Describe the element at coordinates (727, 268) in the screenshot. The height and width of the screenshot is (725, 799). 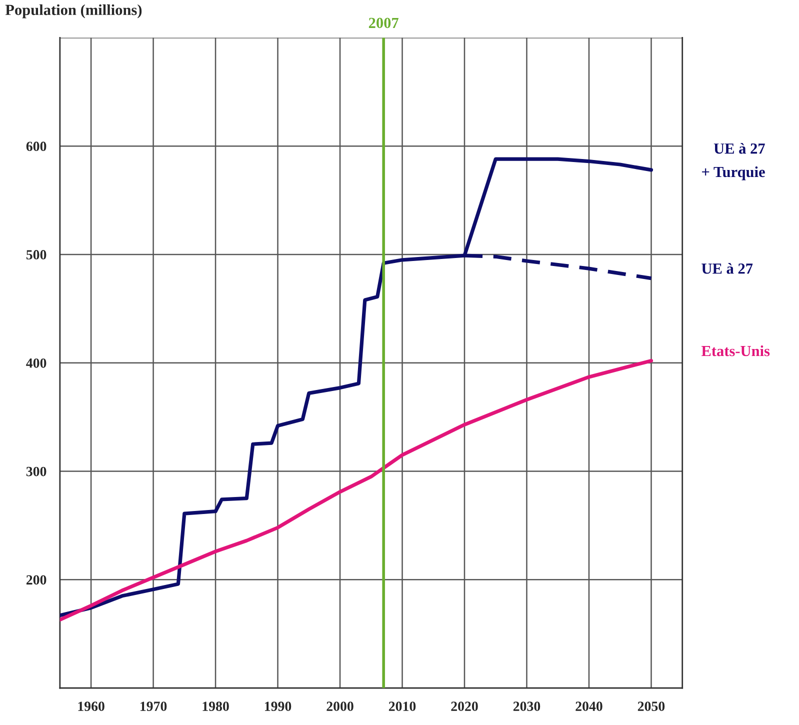
I see `text: UE à 27` at that location.